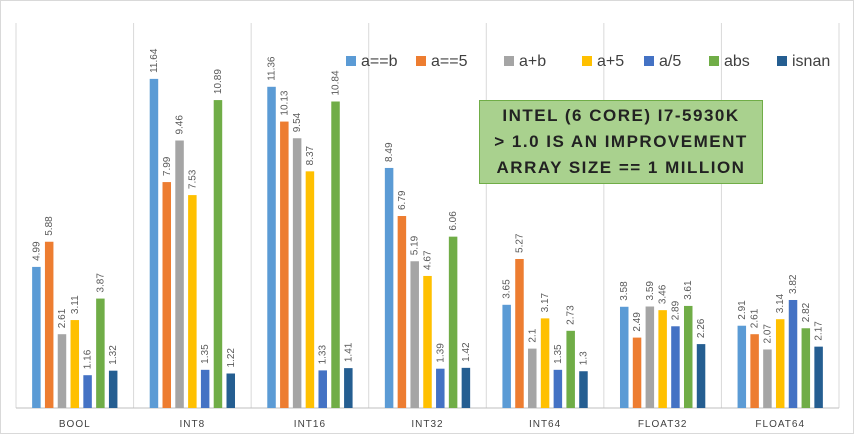 This screenshot has height=435, width=854. What do you see at coordinates (218, 254) in the screenshot?
I see `bar-abs-INT8` at bounding box center [218, 254].